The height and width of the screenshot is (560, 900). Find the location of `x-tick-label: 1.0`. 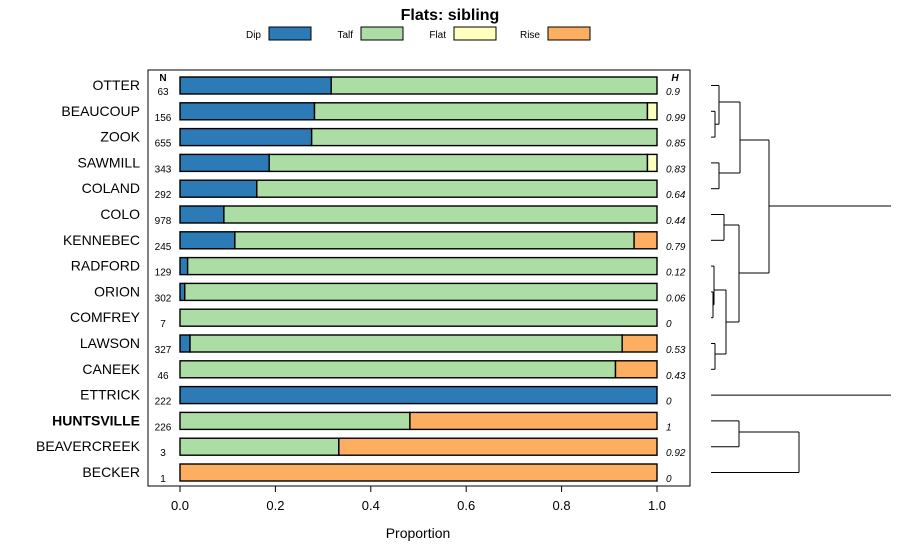

x-tick-label: 1.0 is located at coordinates (657, 505).